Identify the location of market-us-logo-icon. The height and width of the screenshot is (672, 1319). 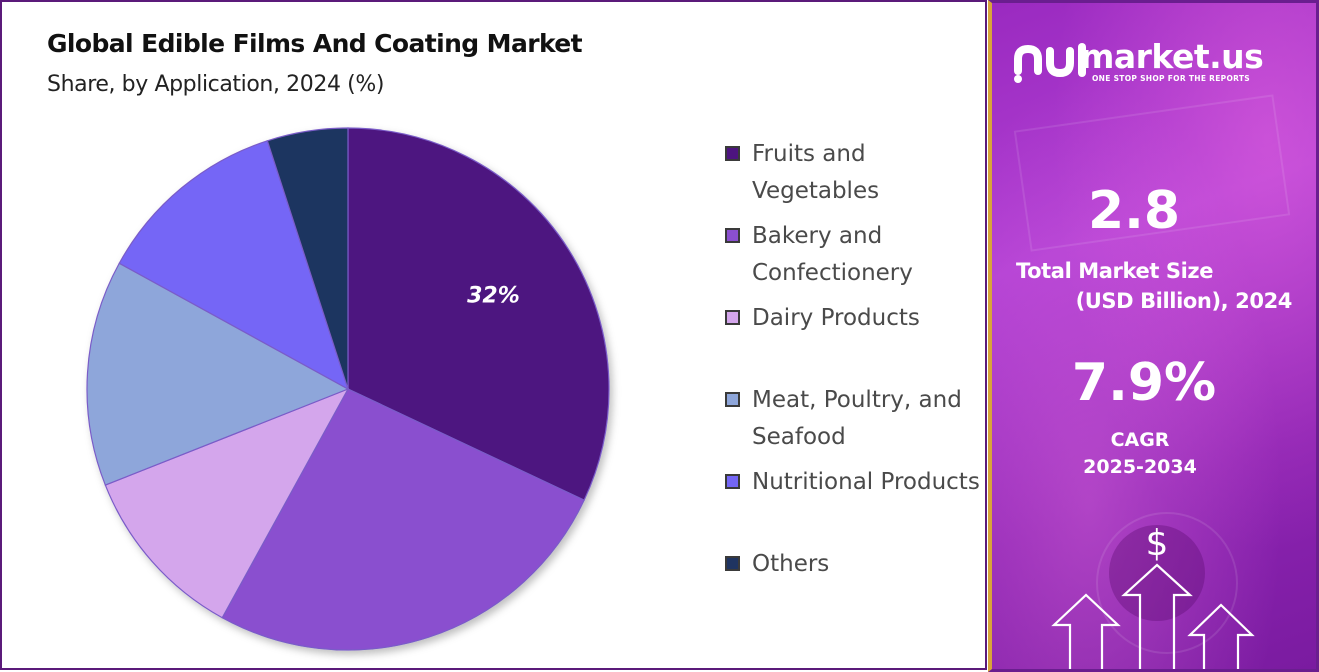
(1050, 63).